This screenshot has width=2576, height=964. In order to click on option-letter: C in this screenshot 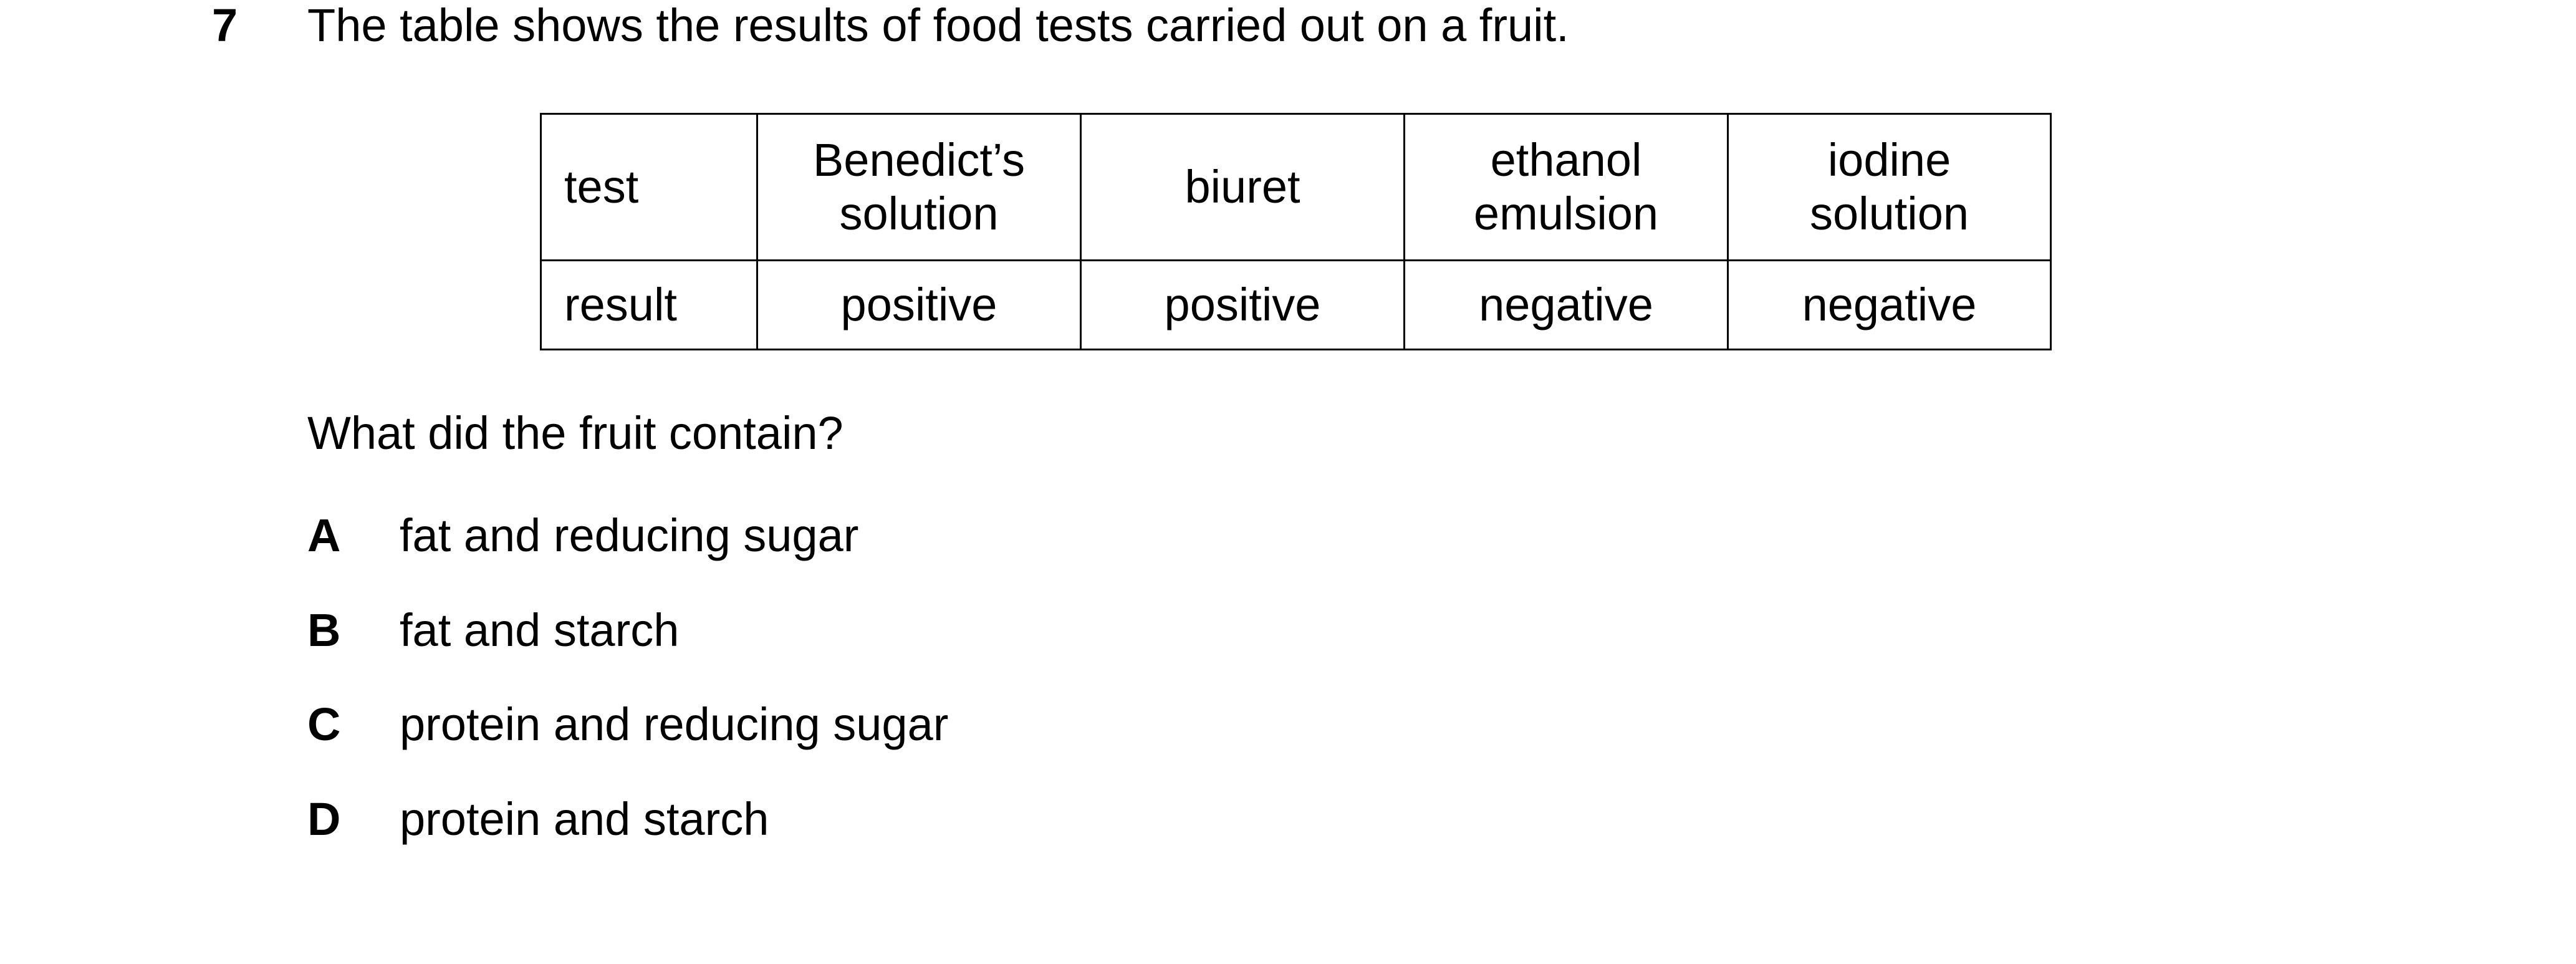, I will do `click(324, 724)`.